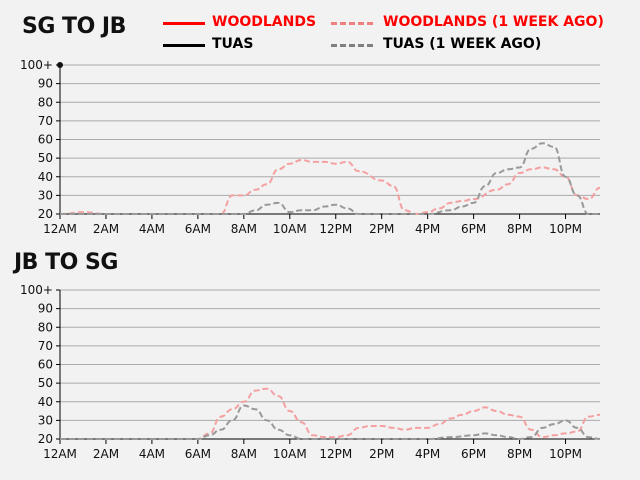 The image size is (640, 480). What do you see at coordinates (60, 65) in the screenshot?
I see `axis-marker-dot` at bounding box center [60, 65].